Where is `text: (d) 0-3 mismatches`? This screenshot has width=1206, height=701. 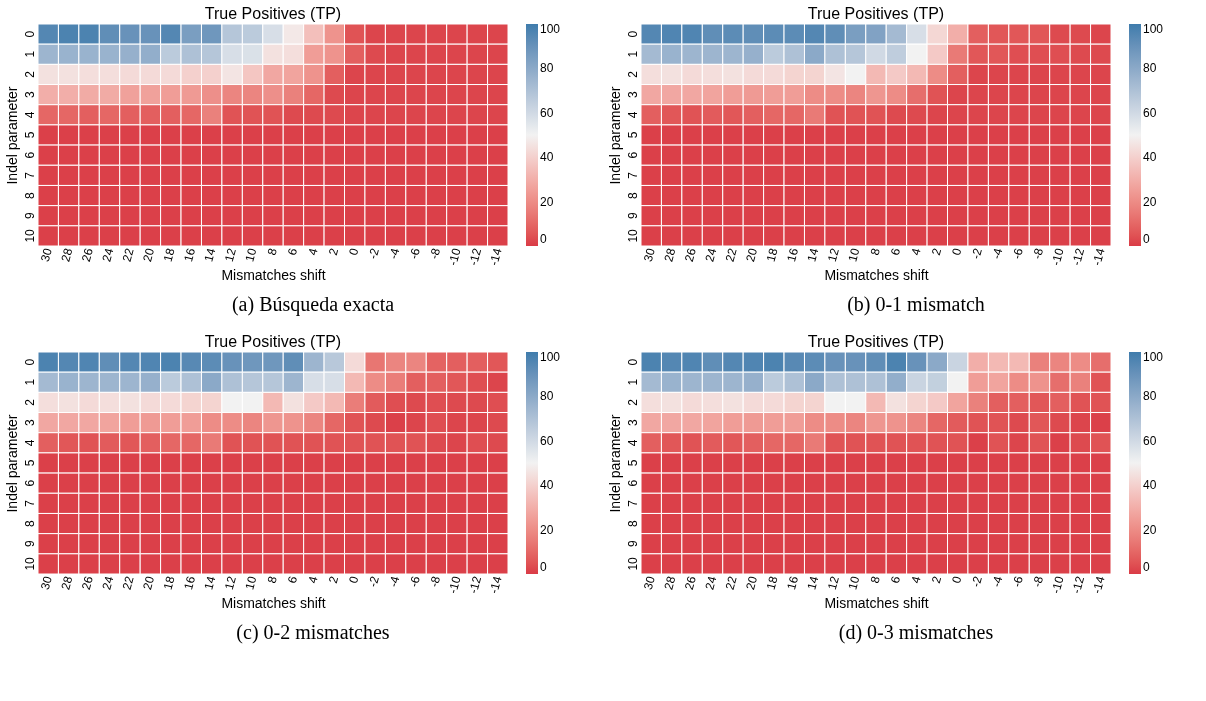
text: (d) 0-3 mismatches is located at coordinates (916, 632).